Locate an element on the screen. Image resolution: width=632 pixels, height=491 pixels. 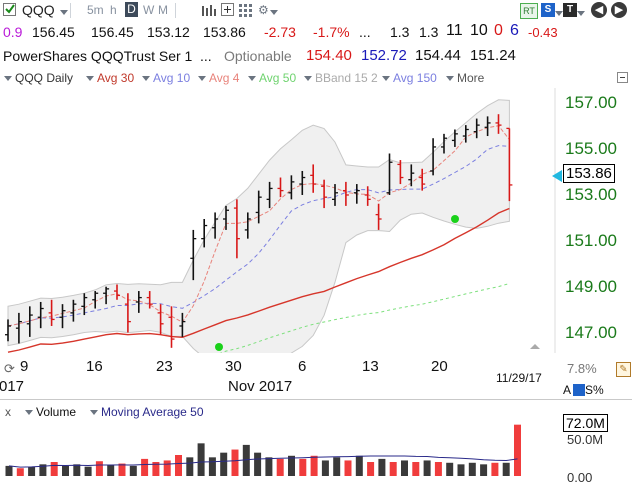
back-icon: ◀ is located at coordinates (599, 10).